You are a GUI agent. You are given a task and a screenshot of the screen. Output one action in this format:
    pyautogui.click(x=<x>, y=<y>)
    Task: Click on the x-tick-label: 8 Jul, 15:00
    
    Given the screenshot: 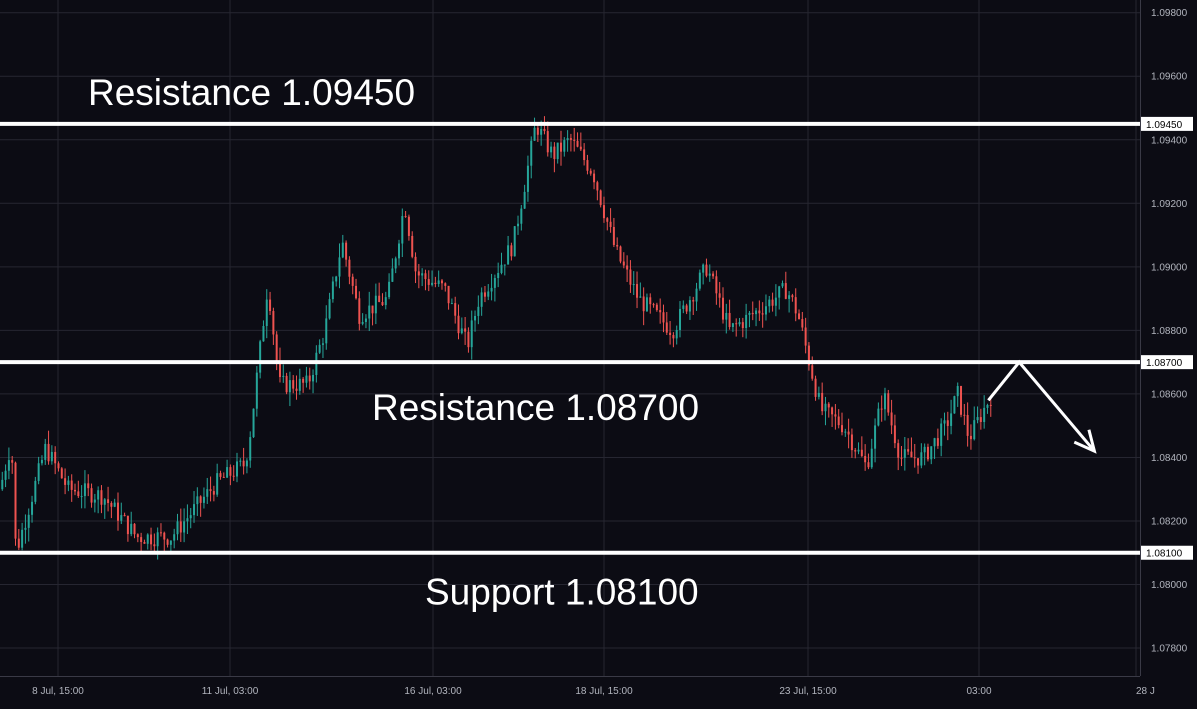 What is the action you would take?
    pyautogui.click(x=58, y=691)
    